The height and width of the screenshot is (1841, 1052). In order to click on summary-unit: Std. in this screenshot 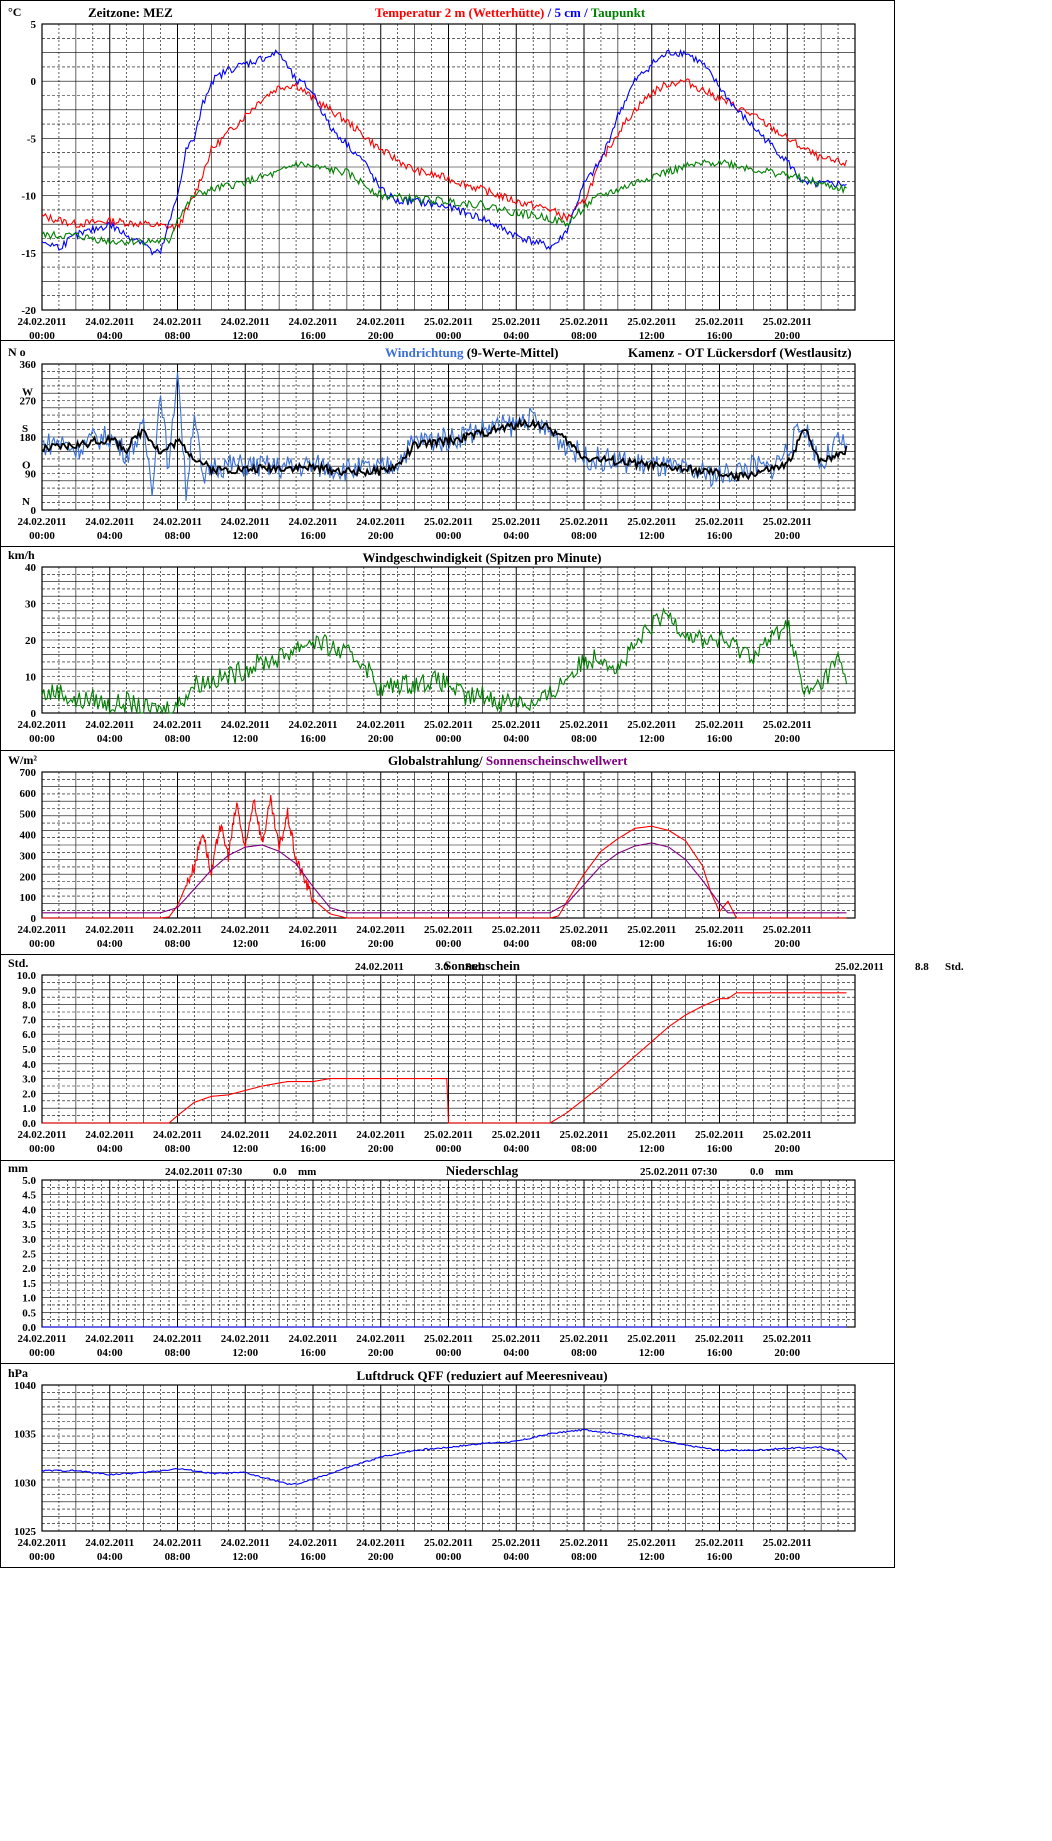, I will do `click(954, 967)`.